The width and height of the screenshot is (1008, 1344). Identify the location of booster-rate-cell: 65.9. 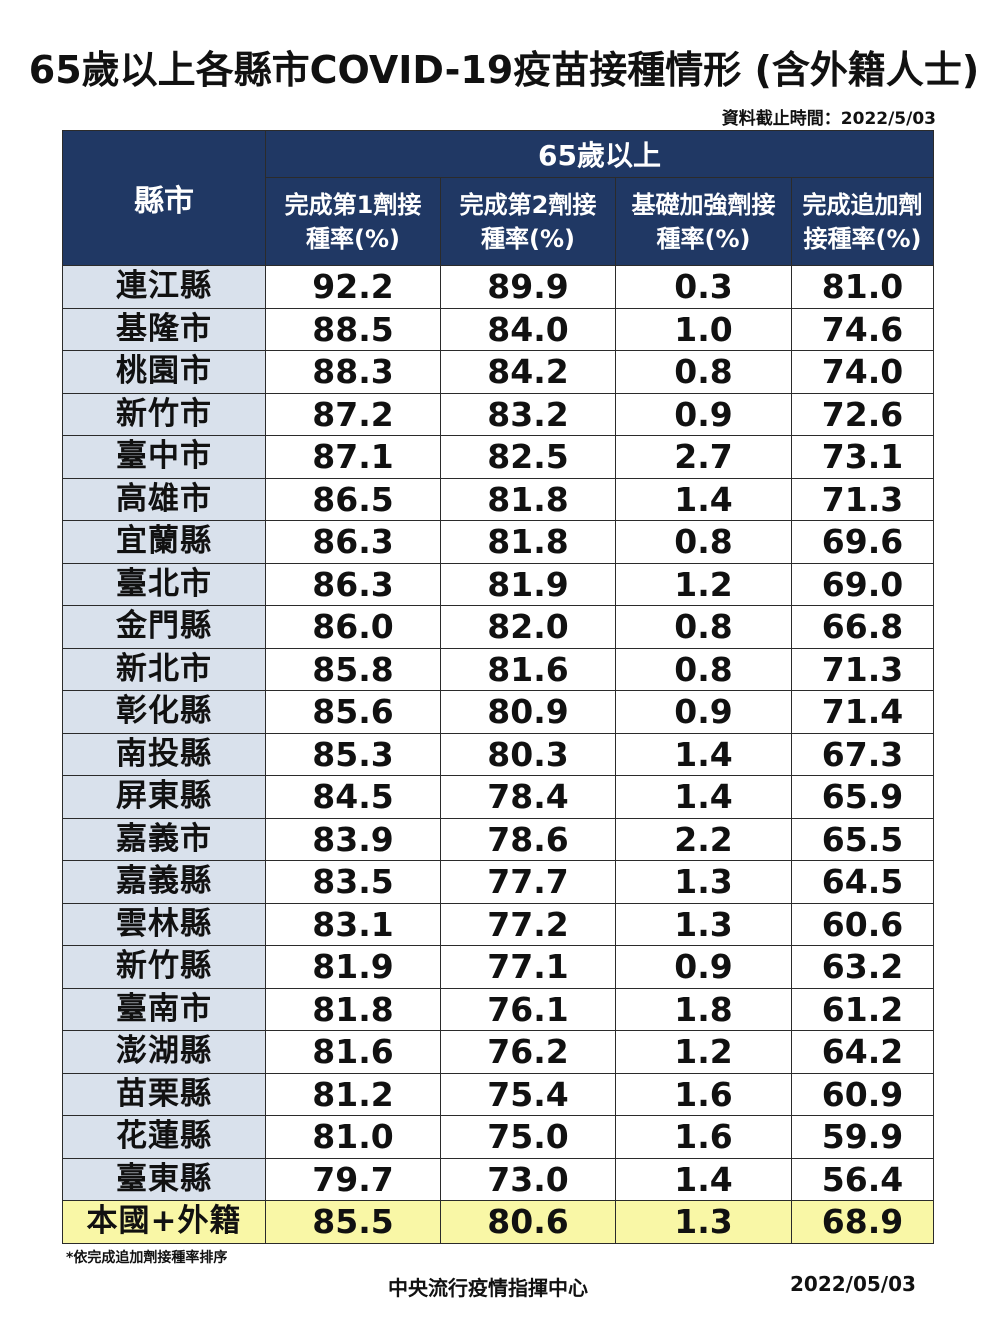
(862, 797).